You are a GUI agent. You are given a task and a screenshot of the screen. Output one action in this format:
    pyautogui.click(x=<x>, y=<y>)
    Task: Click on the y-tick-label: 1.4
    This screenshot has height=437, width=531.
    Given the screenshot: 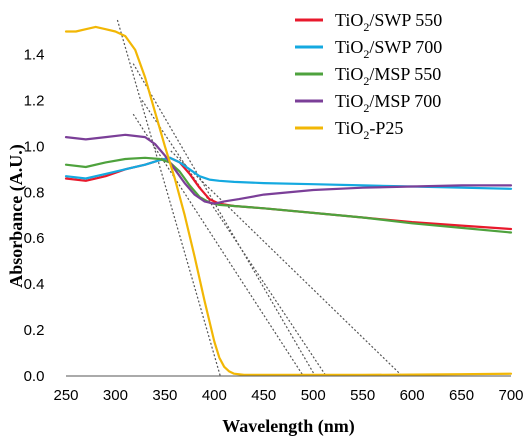 What is the action you would take?
    pyautogui.click(x=34, y=54)
    